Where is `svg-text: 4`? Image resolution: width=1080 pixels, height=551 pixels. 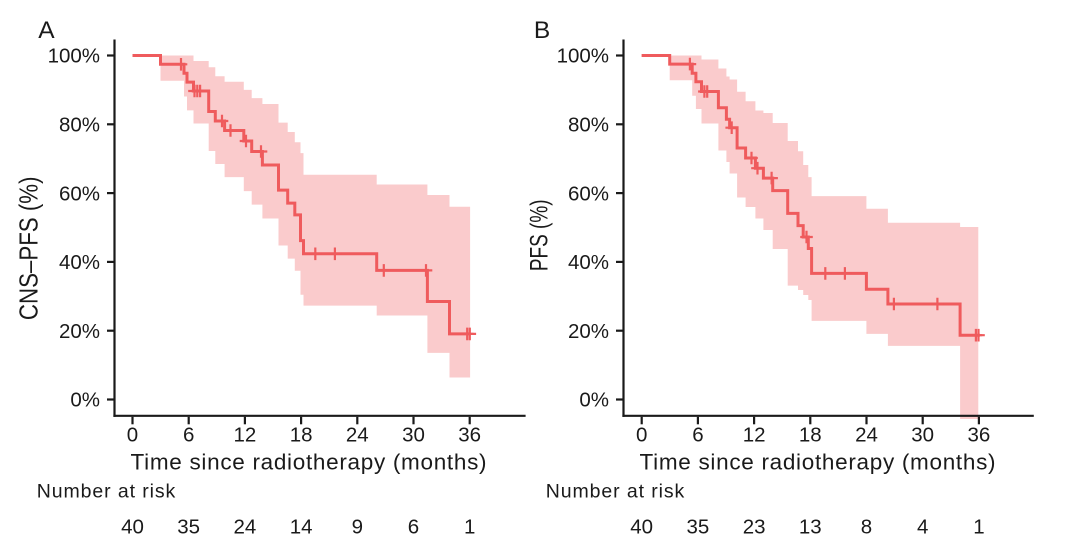
svg-text: 4 is located at coordinates (922, 527).